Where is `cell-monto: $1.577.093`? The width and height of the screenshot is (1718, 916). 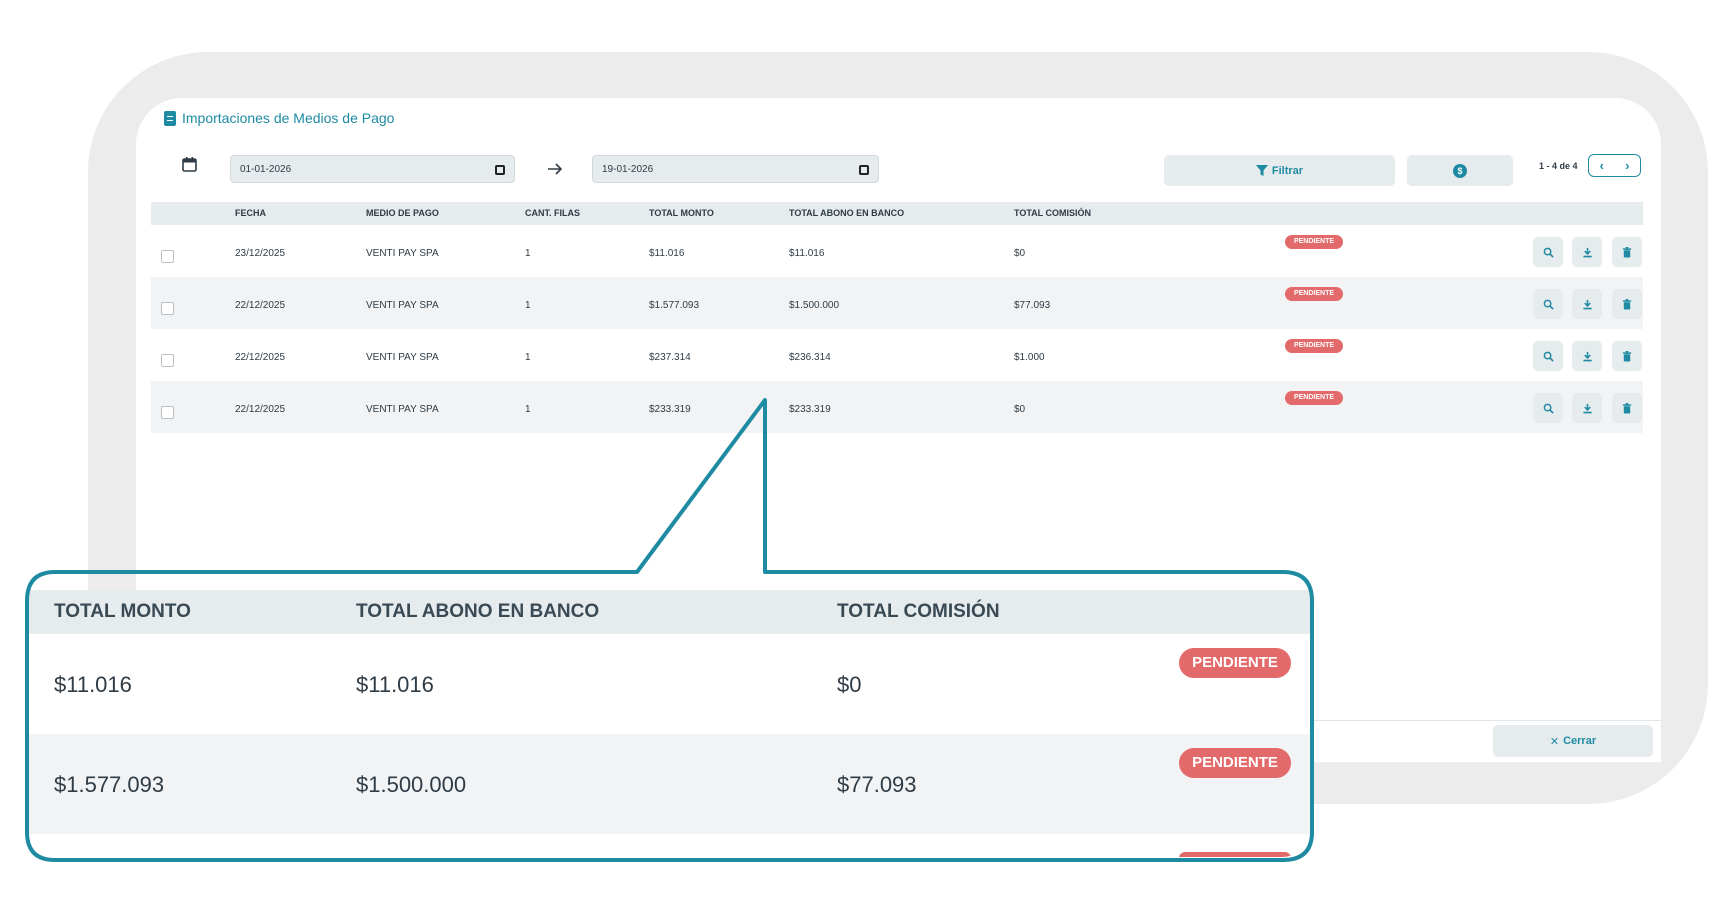 cell-monto: $1.577.093 is located at coordinates (674, 305).